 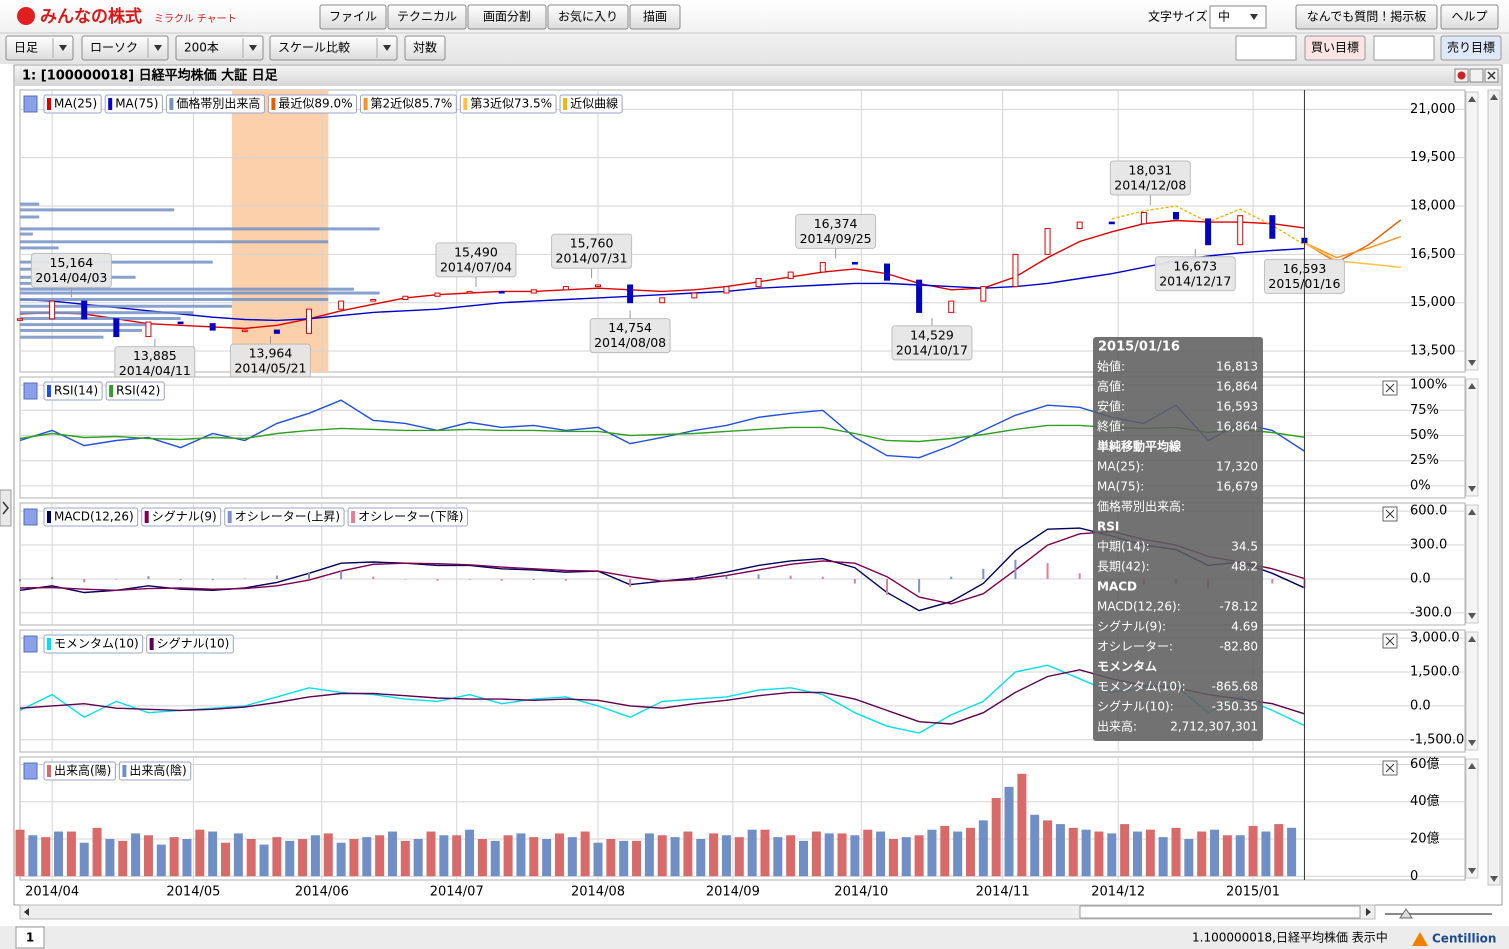 What do you see at coordinates (1111, 386) in the screenshot?
I see `tooltip-label: 高値:` at bounding box center [1111, 386].